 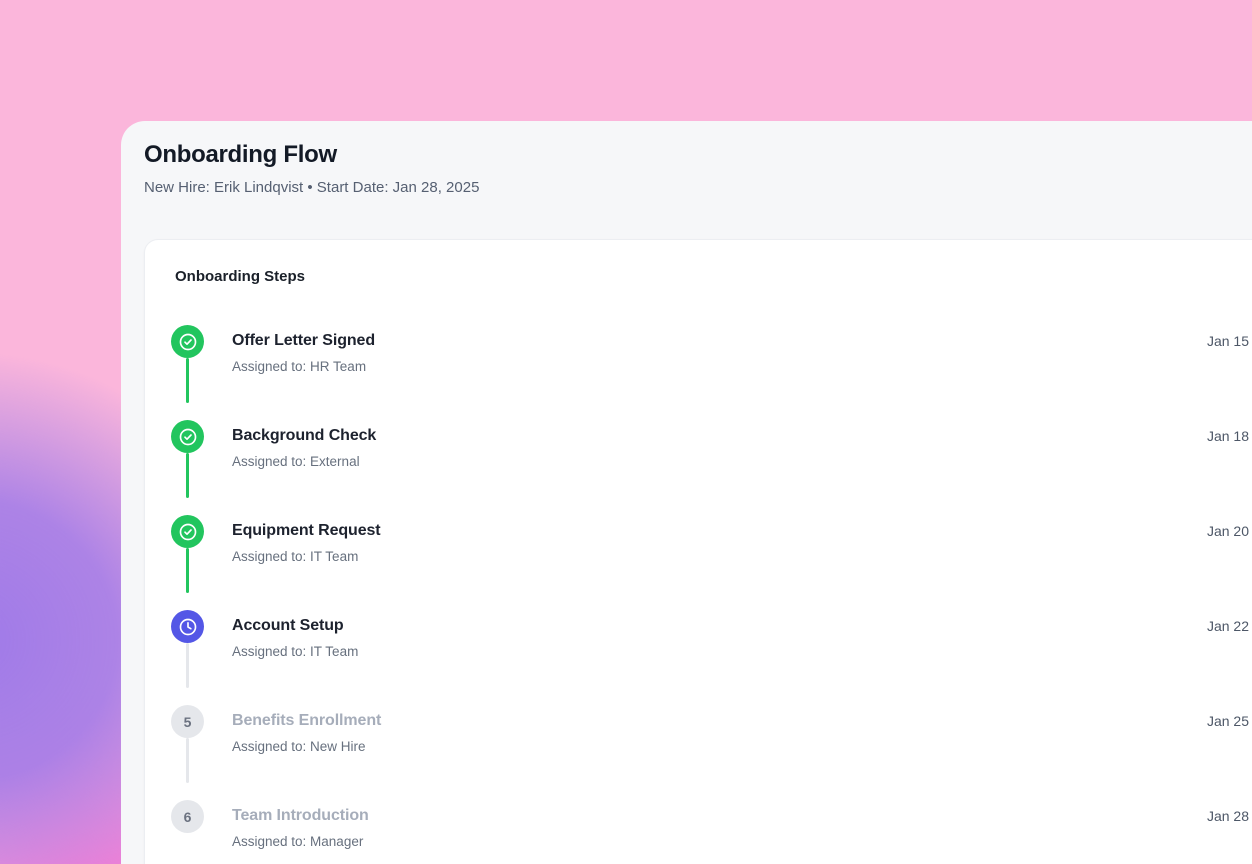 What do you see at coordinates (1227, 721) in the screenshot?
I see `step-date: Jan 25` at bounding box center [1227, 721].